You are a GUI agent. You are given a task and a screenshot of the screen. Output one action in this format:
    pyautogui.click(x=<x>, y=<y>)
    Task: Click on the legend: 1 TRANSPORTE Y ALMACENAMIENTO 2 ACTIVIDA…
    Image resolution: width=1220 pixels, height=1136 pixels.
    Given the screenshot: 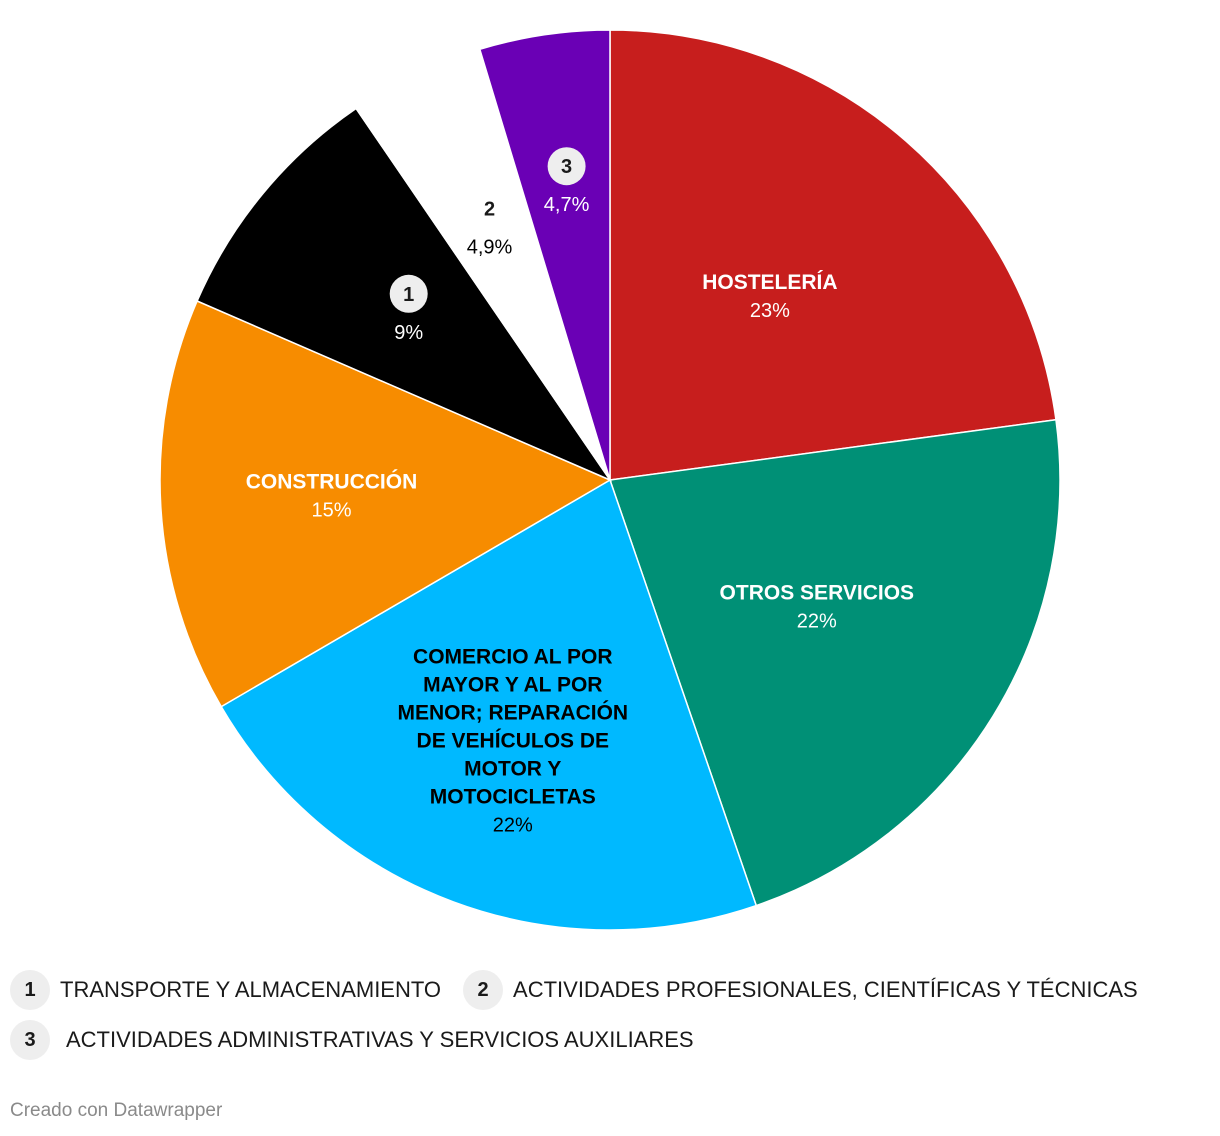 What is the action you would take?
    pyautogui.click(x=610, y=1016)
    